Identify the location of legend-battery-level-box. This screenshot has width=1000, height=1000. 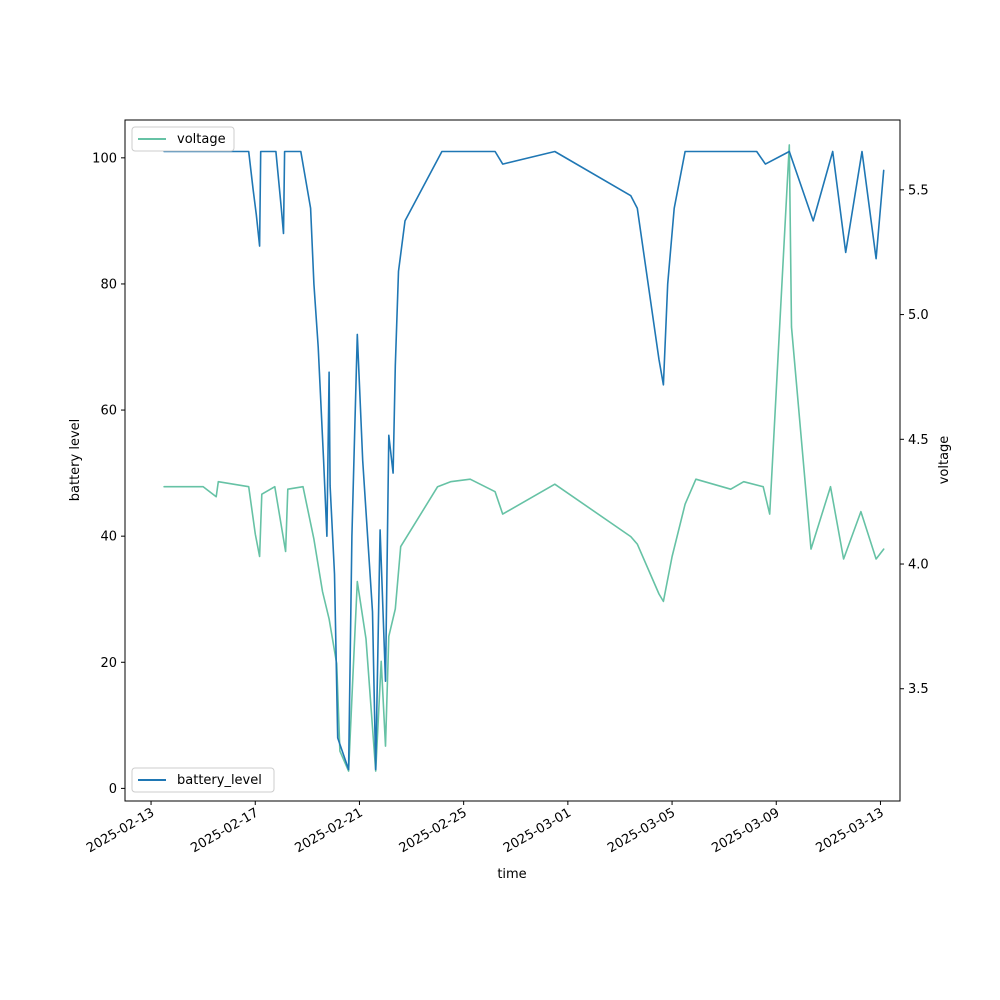
(203, 780).